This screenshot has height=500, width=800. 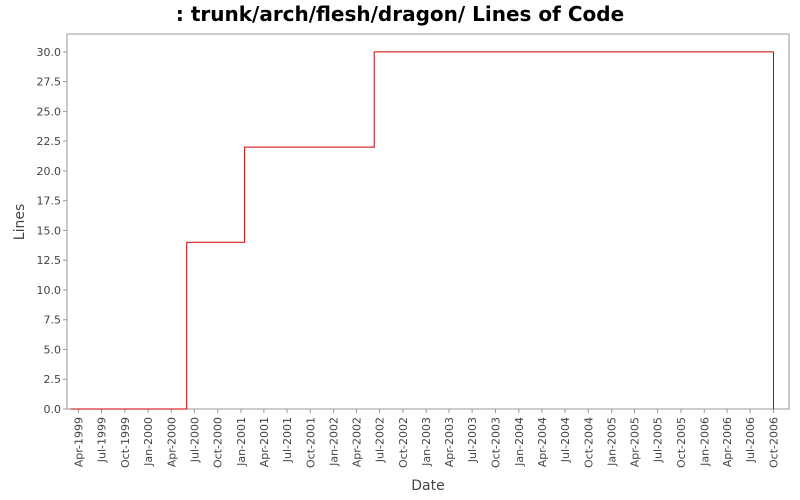 I want to click on y-tick-label: 15.0, so click(x=49, y=230).